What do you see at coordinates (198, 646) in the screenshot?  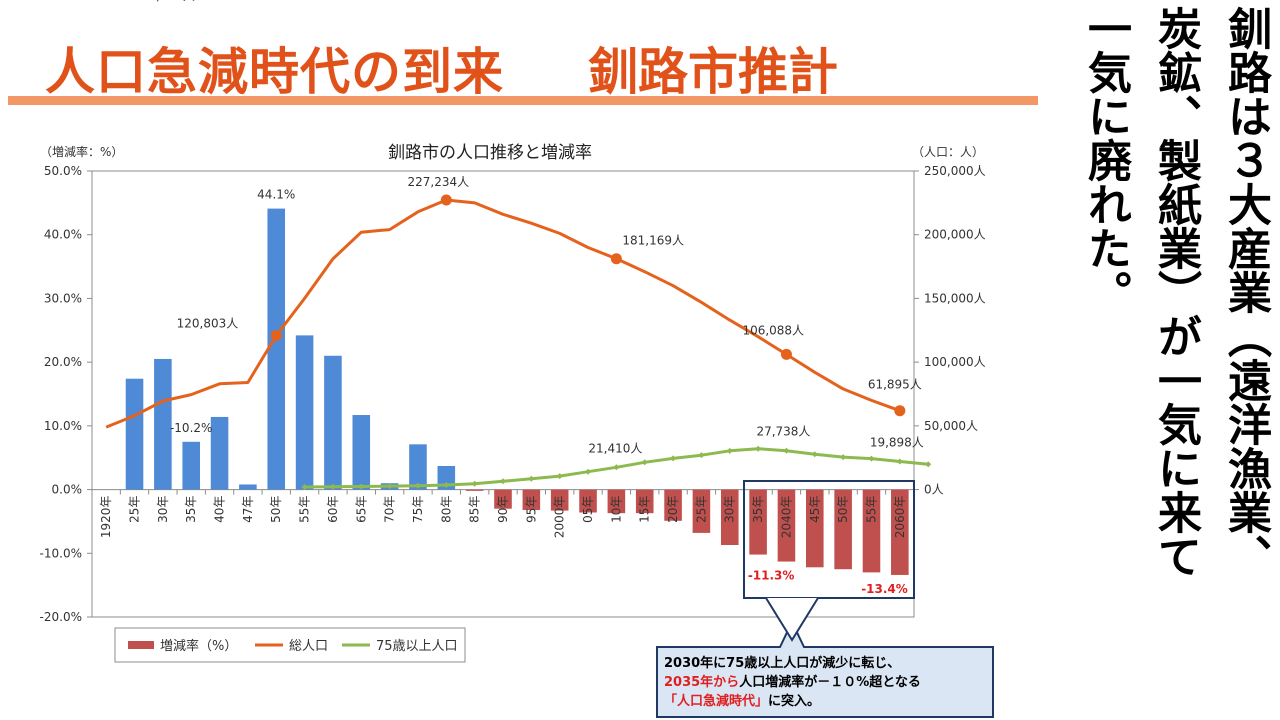 I see `legend-item-bar: 増減率（%）` at bounding box center [198, 646].